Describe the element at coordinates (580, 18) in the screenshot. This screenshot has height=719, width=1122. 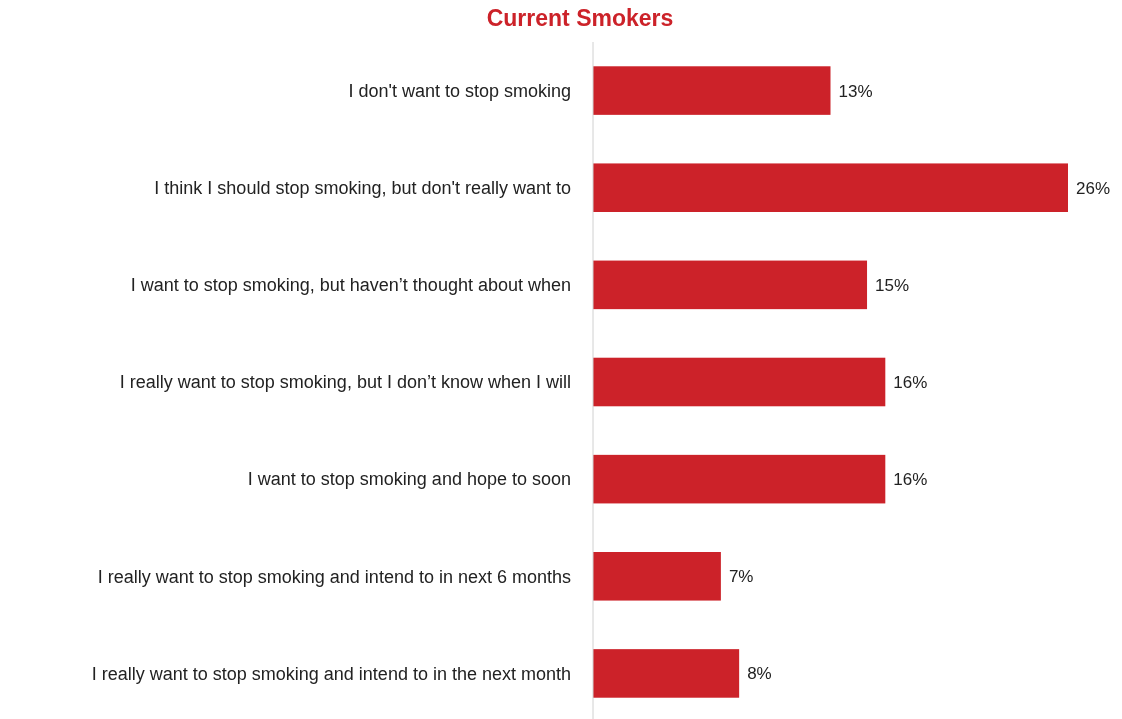
I see `chart-title: Current Smokers` at that location.